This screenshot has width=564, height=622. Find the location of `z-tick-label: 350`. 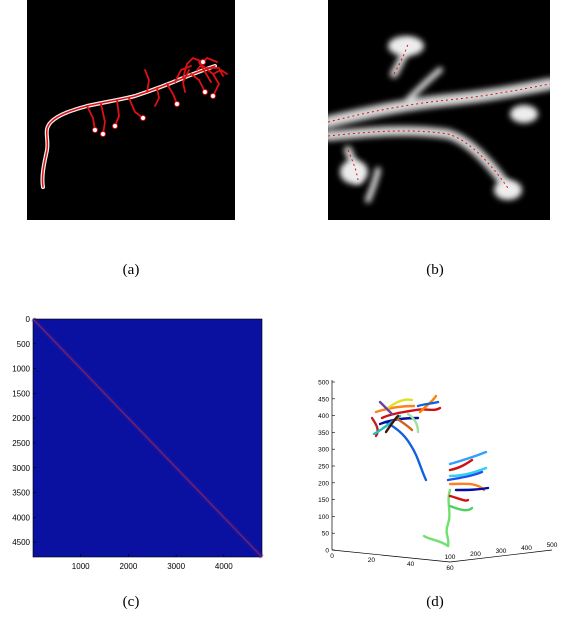

z-tick-label: 350 is located at coordinates (323, 433).